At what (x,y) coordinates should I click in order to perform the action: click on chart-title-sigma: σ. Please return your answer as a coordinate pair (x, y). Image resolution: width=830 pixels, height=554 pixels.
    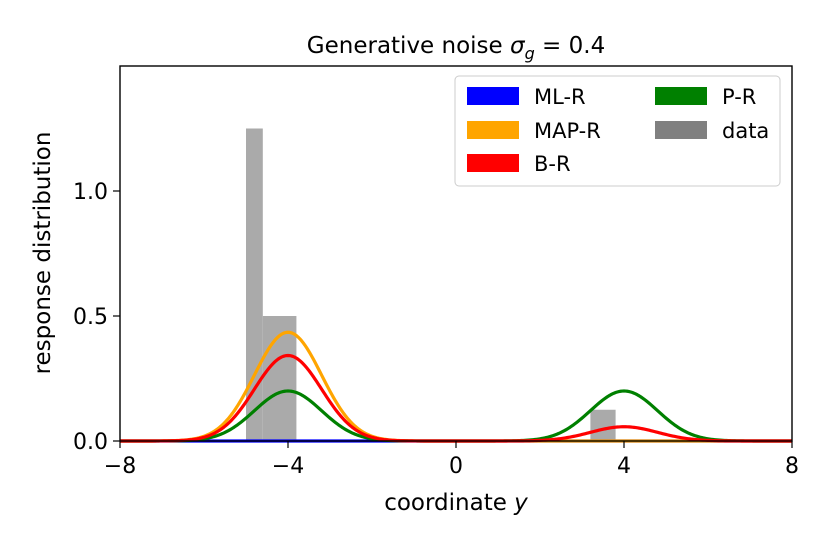
    Looking at the image, I should click on (518, 46).